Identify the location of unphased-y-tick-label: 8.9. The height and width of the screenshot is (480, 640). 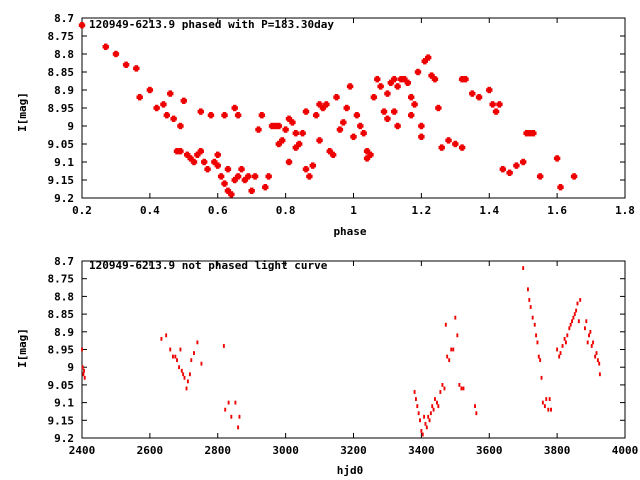
(64, 332).